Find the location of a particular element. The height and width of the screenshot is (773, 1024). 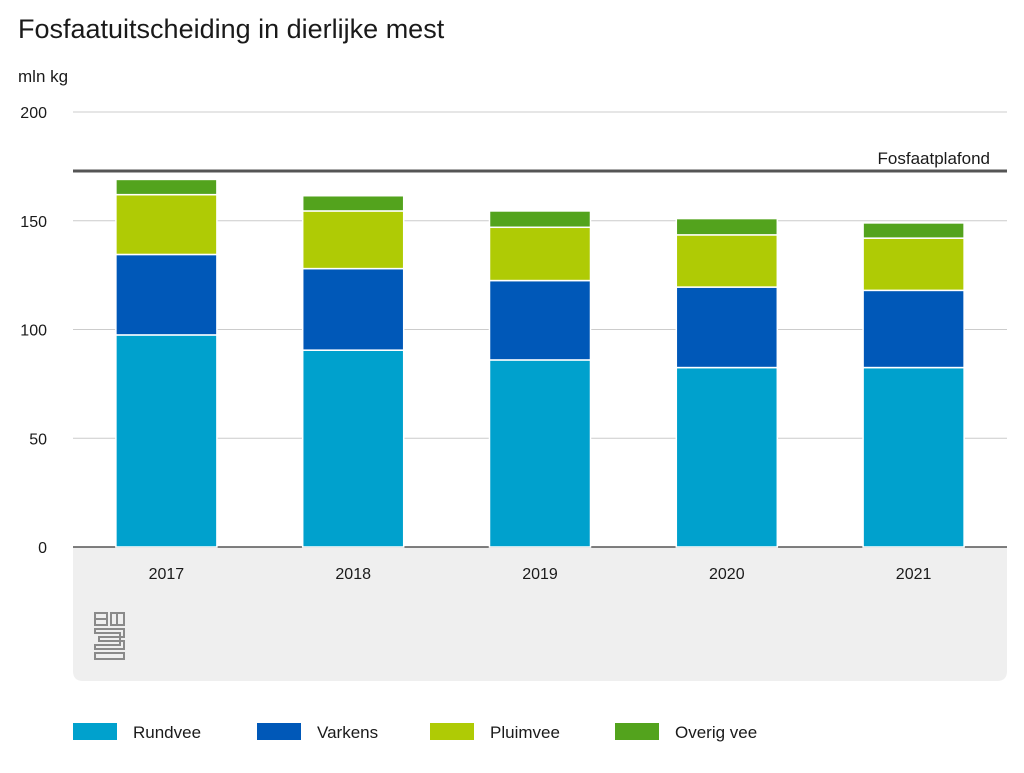

legend-label: Pluimvee is located at coordinates (525, 732).